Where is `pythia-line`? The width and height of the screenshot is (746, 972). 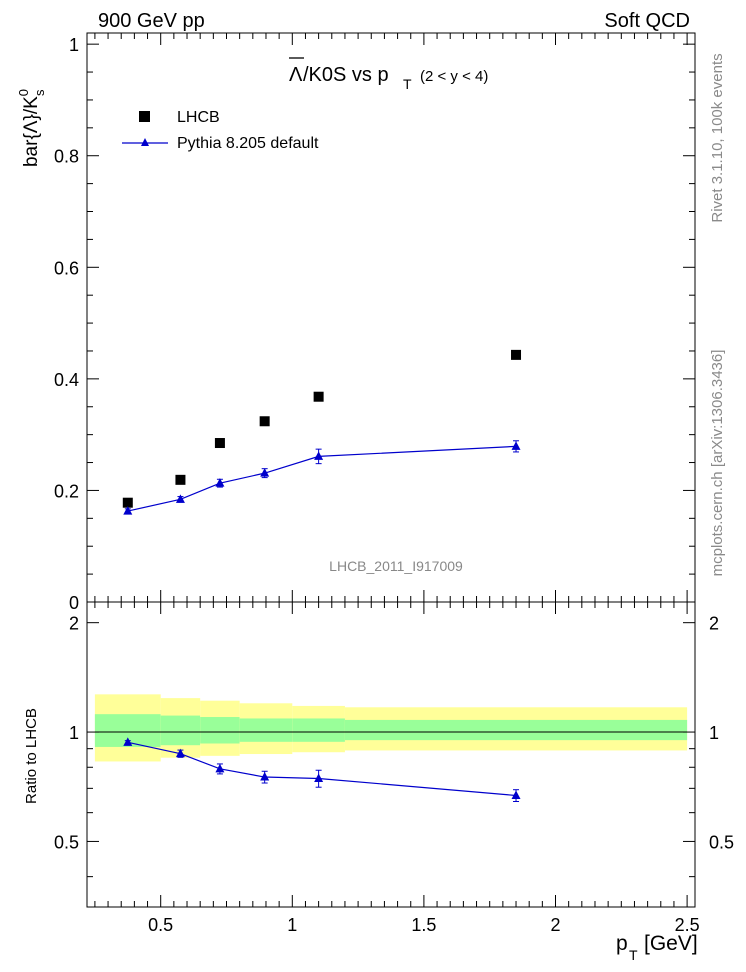 pythia-line is located at coordinates (322, 478).